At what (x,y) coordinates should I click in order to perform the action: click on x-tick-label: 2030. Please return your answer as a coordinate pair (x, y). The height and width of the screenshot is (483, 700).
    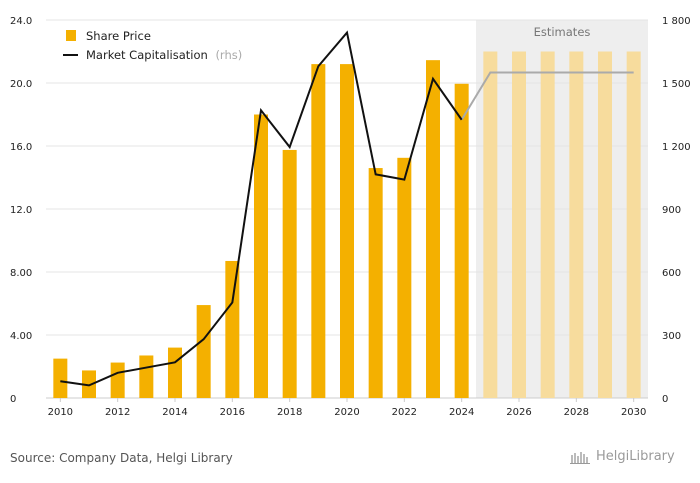
    Looking at the image, I should click on (633, 412).